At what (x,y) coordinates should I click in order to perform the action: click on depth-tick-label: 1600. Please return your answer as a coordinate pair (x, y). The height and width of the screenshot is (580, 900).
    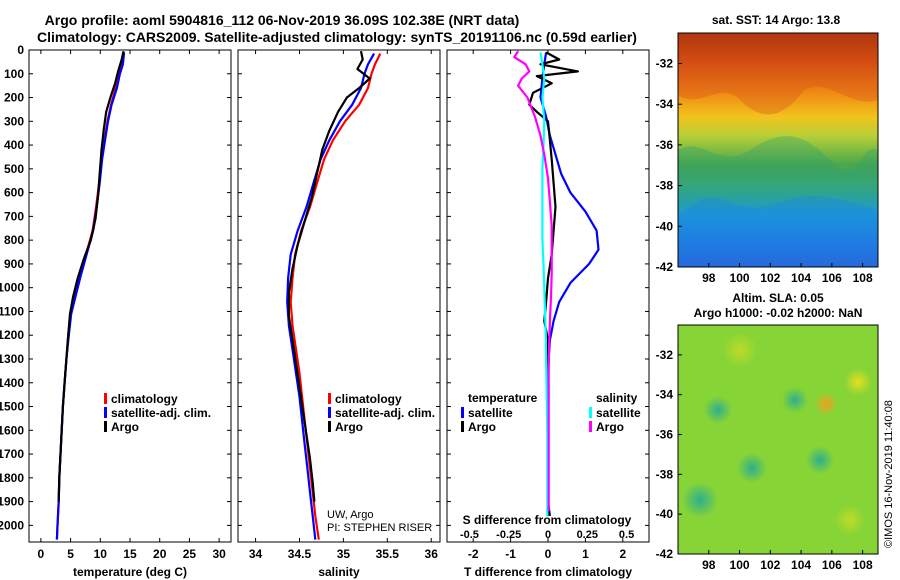
    Looking at the image, I should click on (12, 430).